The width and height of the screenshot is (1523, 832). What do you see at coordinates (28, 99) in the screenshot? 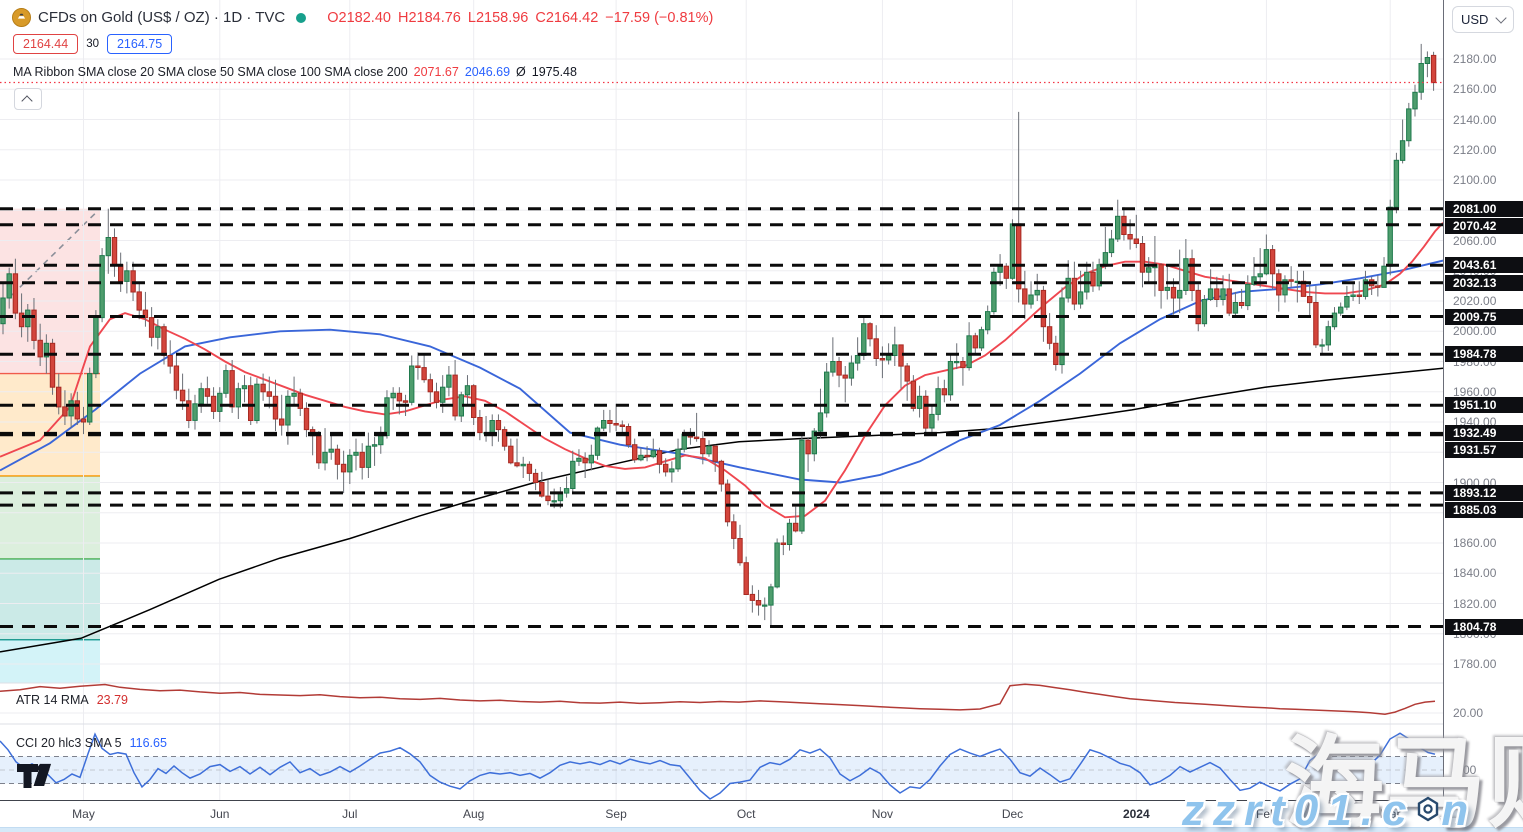
I see `collapse-indicators-button` at bounding box center [28, 99].